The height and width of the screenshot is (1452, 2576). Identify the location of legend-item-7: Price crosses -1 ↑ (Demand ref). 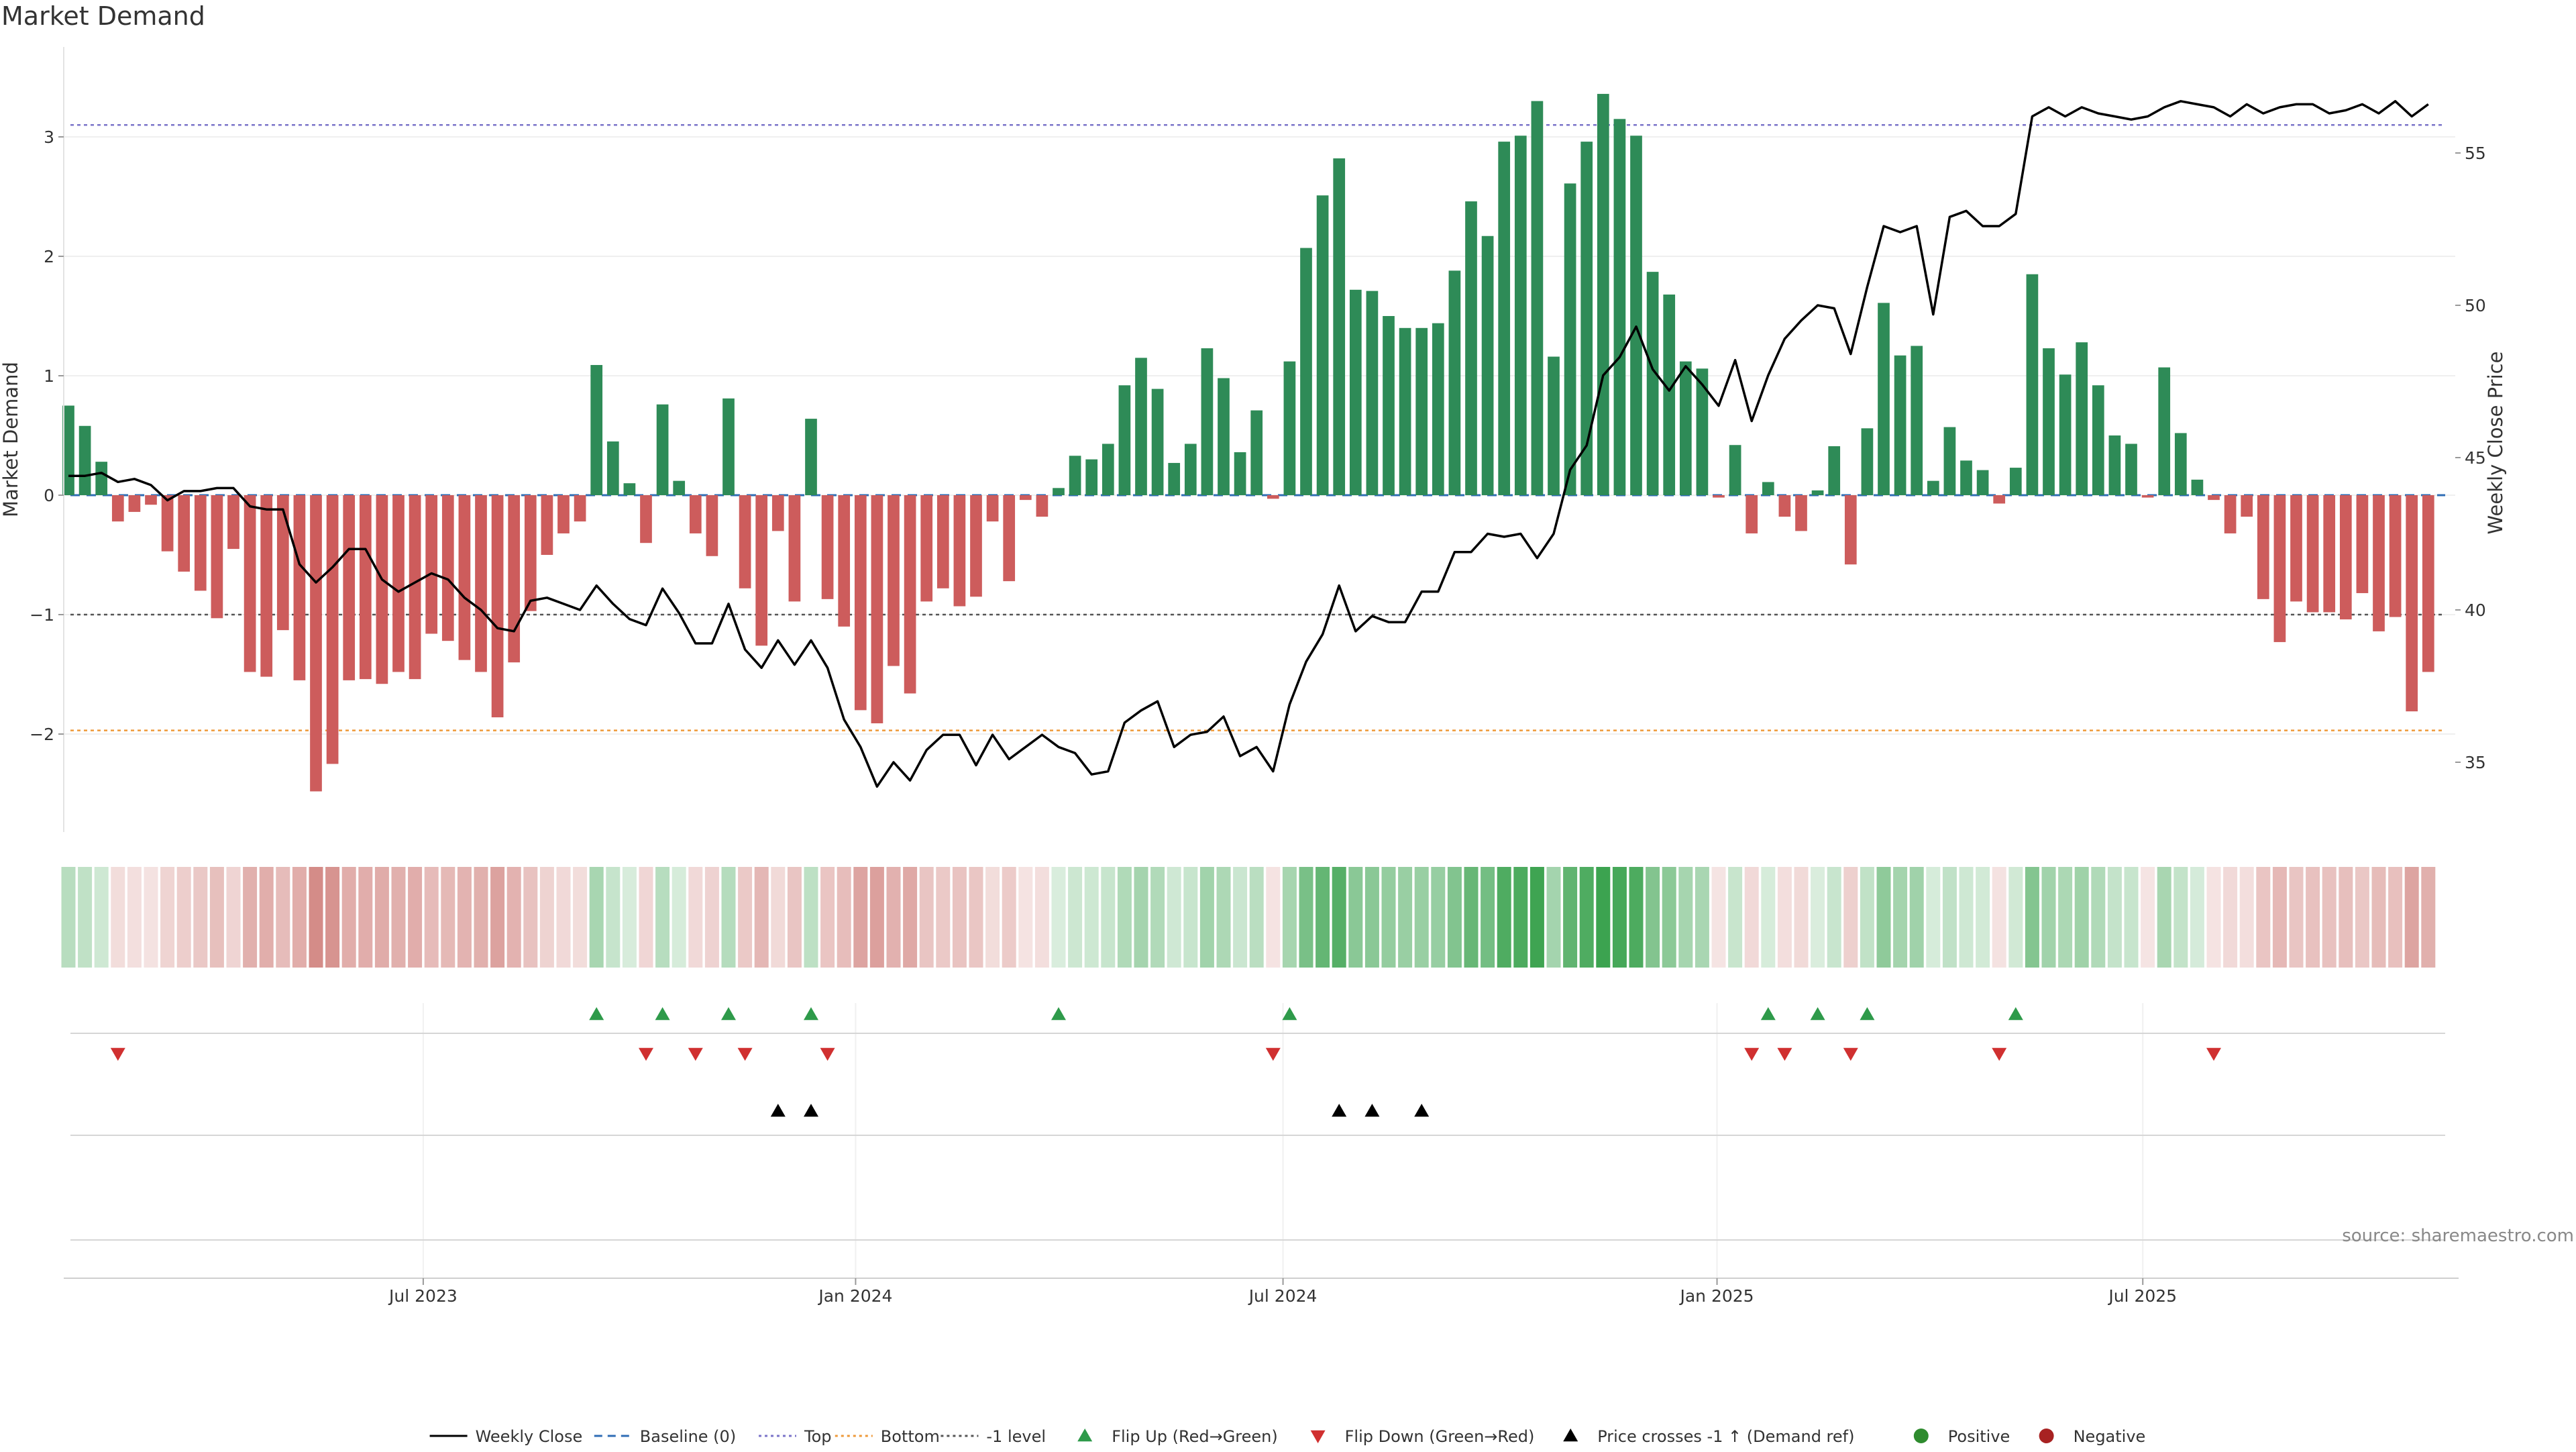
(1708, 1437).